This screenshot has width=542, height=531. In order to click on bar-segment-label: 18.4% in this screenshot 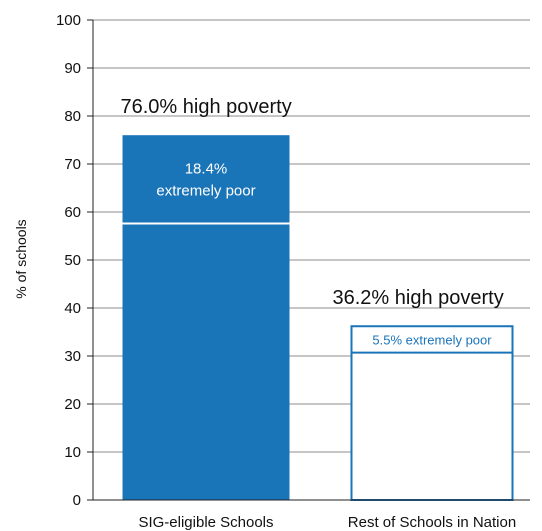, I will do `click(206, 168)`.